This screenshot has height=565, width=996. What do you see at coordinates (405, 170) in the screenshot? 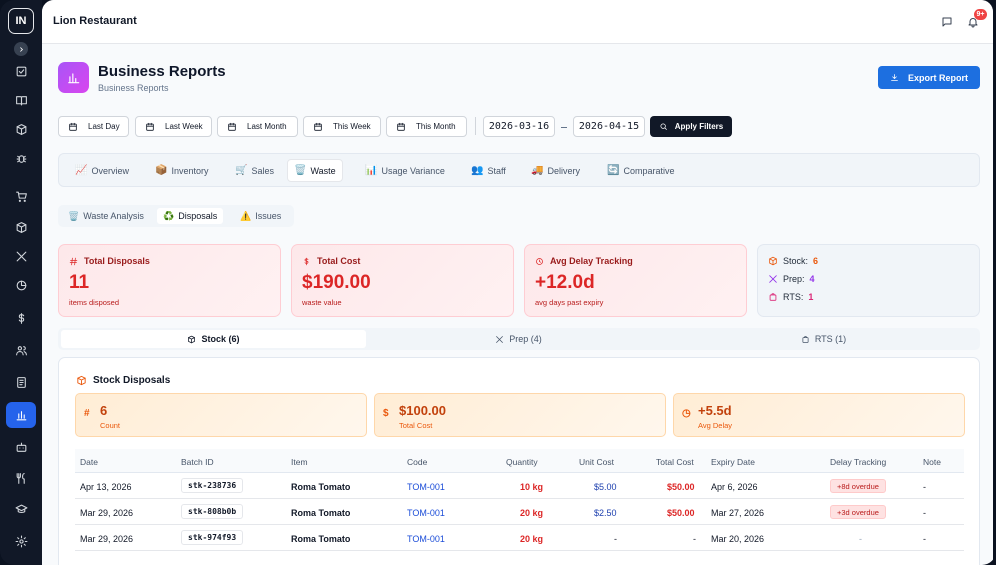
I see `tab-usage-variance: 📊 Usage Variance` at bounding box center [405, 170].